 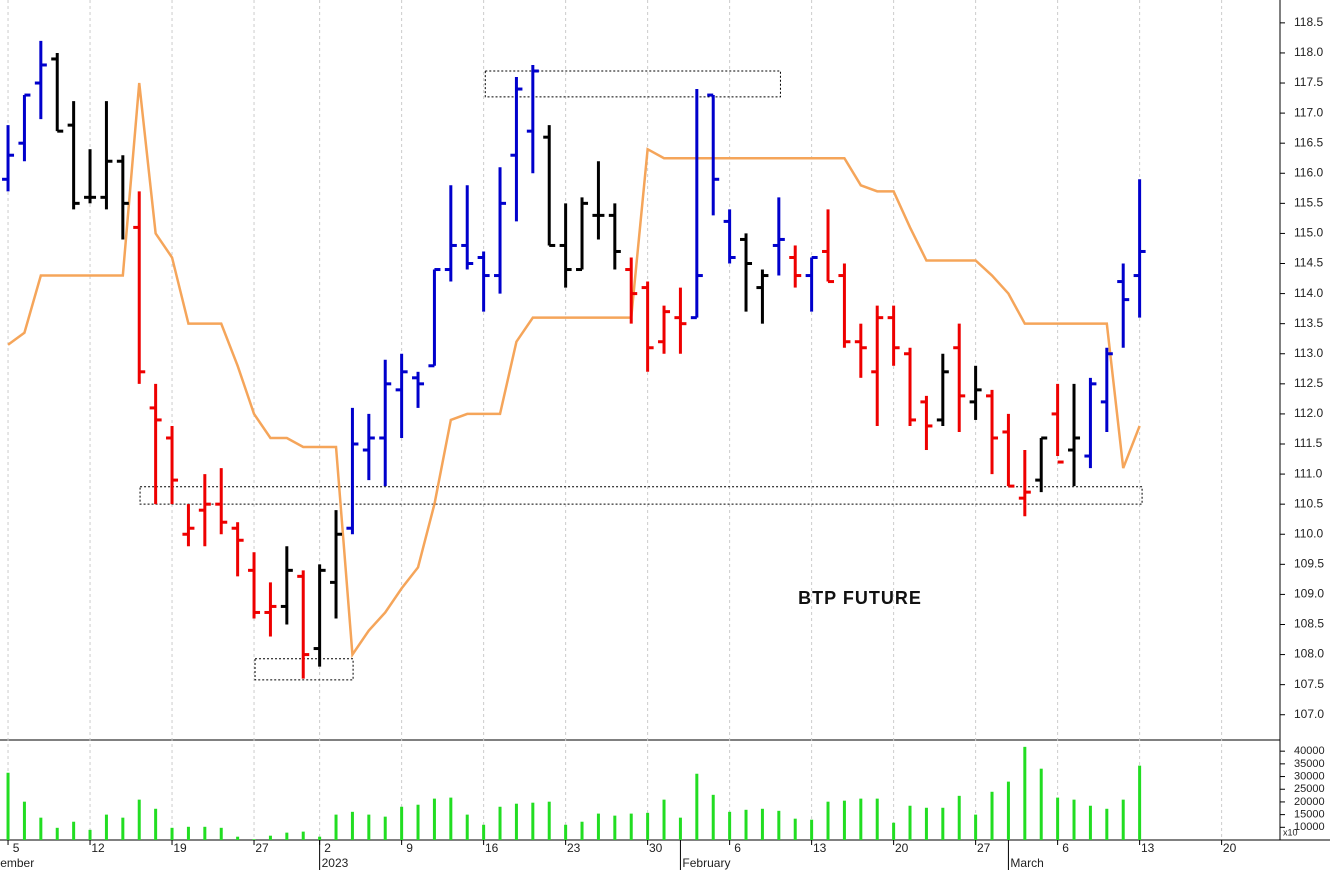 I want to click on y-tick-label: 15000, so click(x=1309, y=815).